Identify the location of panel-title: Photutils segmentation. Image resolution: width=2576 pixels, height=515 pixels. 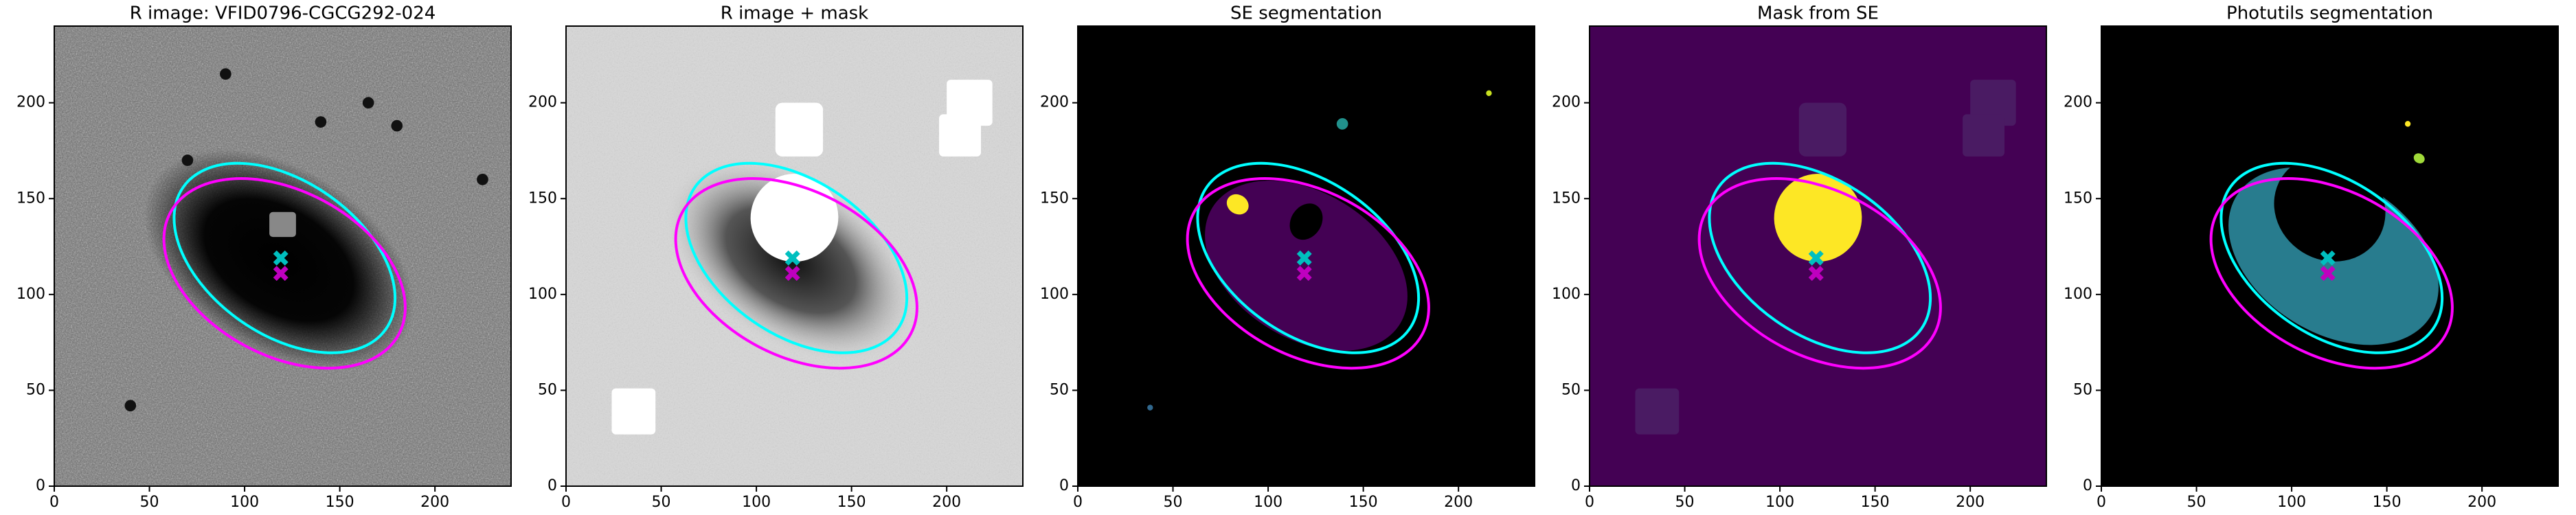
(2329, 13).